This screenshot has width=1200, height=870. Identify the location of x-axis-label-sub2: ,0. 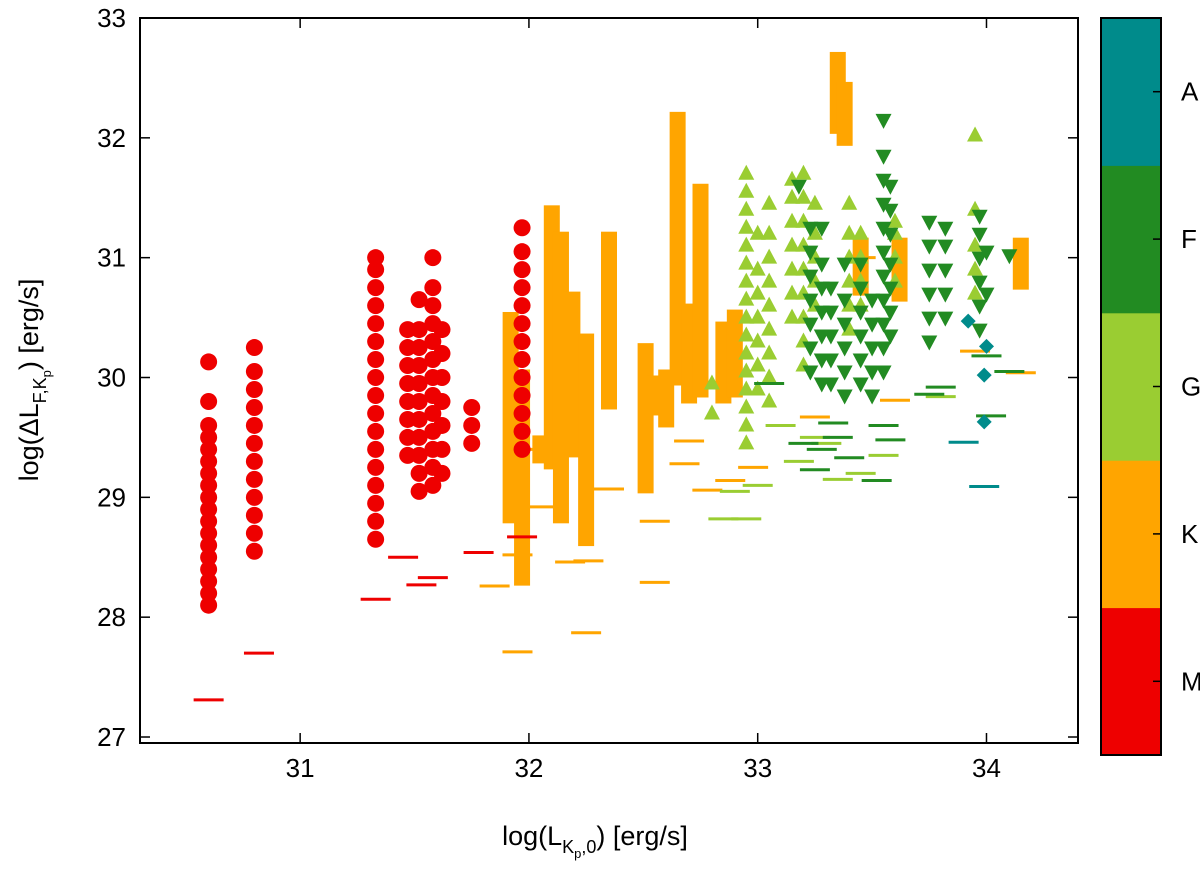
(588, 847).